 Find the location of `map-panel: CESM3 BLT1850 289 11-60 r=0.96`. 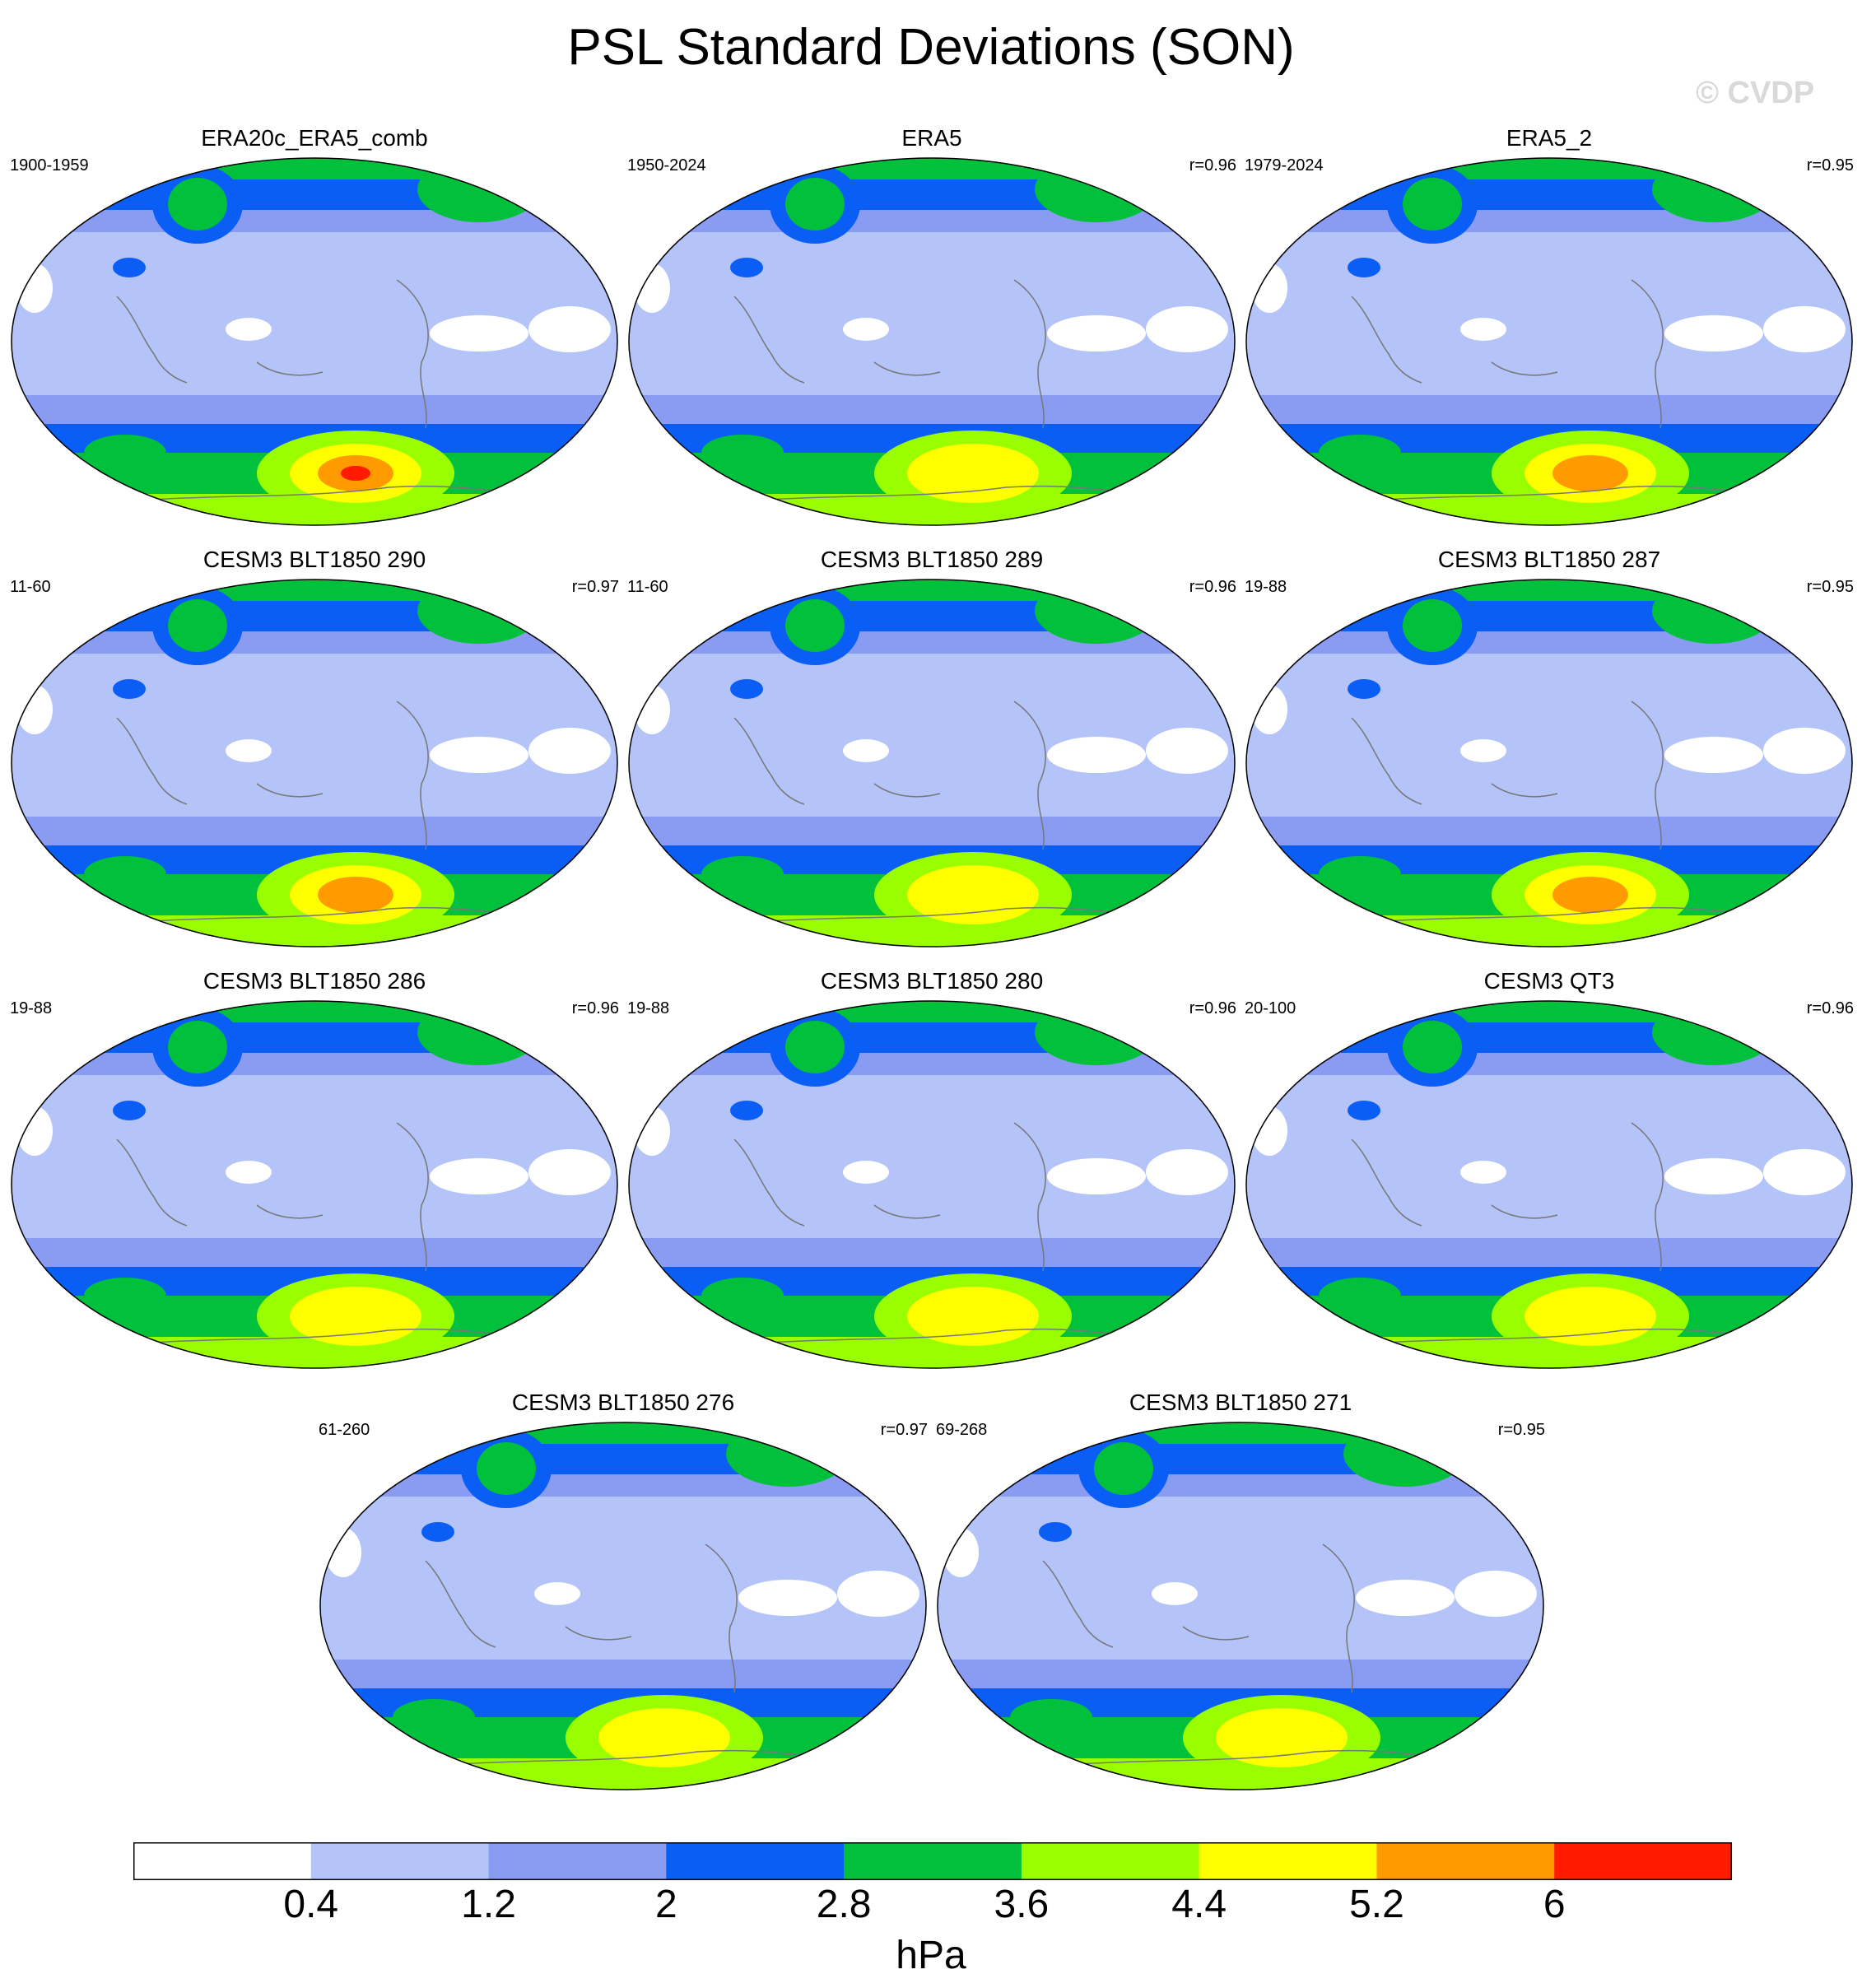

map-panel: CESM3 BLT1850 289 11-60 r=0.96 is located at coordinates (931, 746).